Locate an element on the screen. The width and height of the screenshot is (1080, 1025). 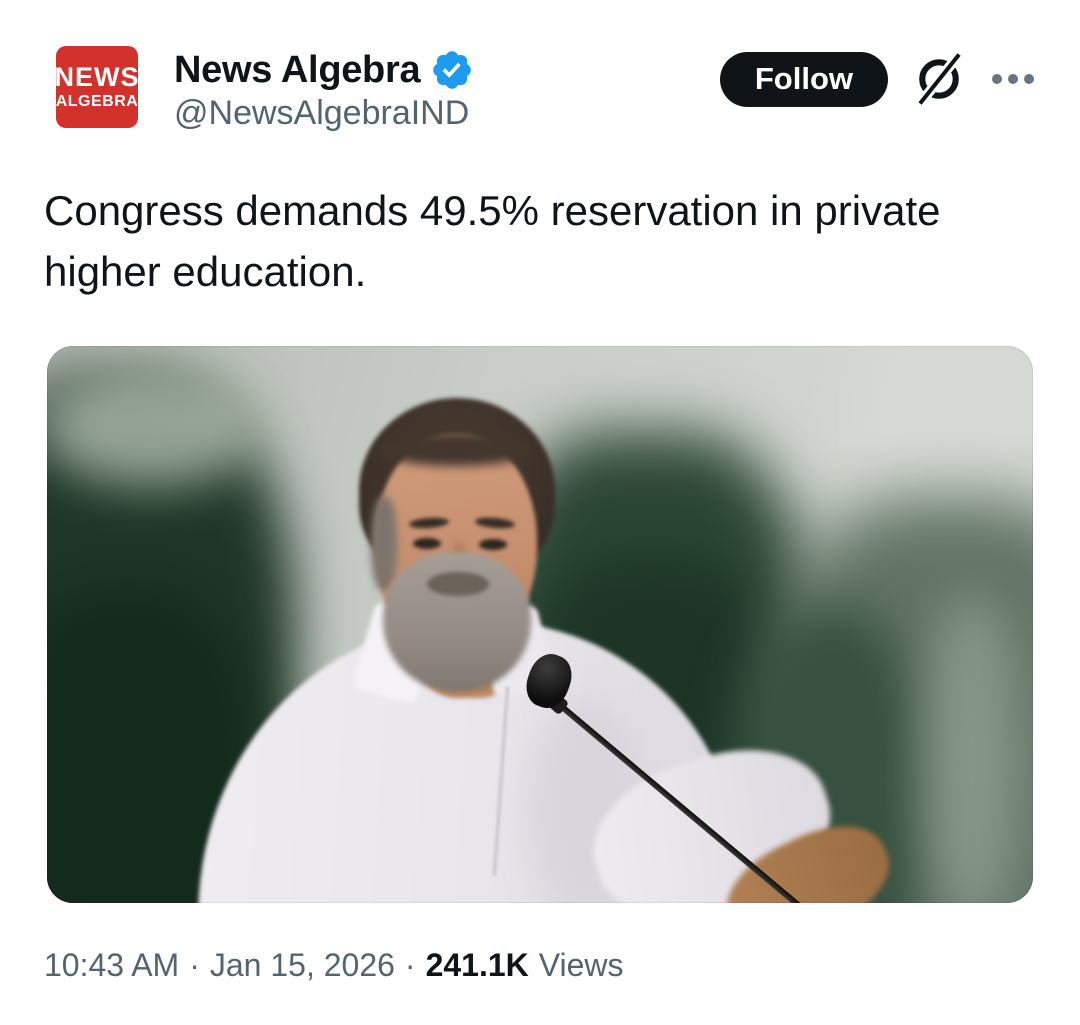
photo-trees-left-highlight is located at coordinates (157, 426).